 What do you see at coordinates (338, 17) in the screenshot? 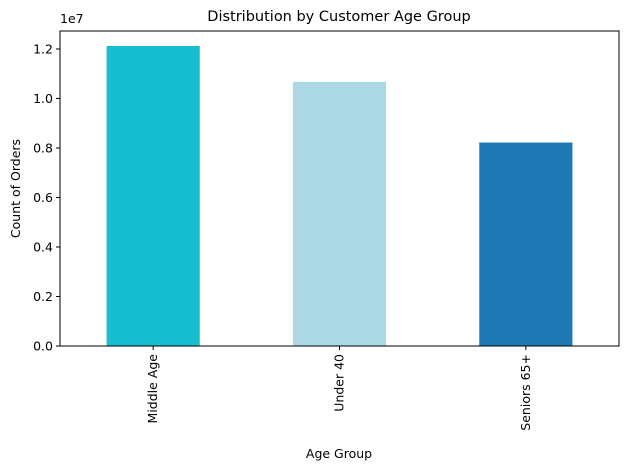
I see `chart-title: Distribution by Customer Age Group` at bounding box center [338, 17].